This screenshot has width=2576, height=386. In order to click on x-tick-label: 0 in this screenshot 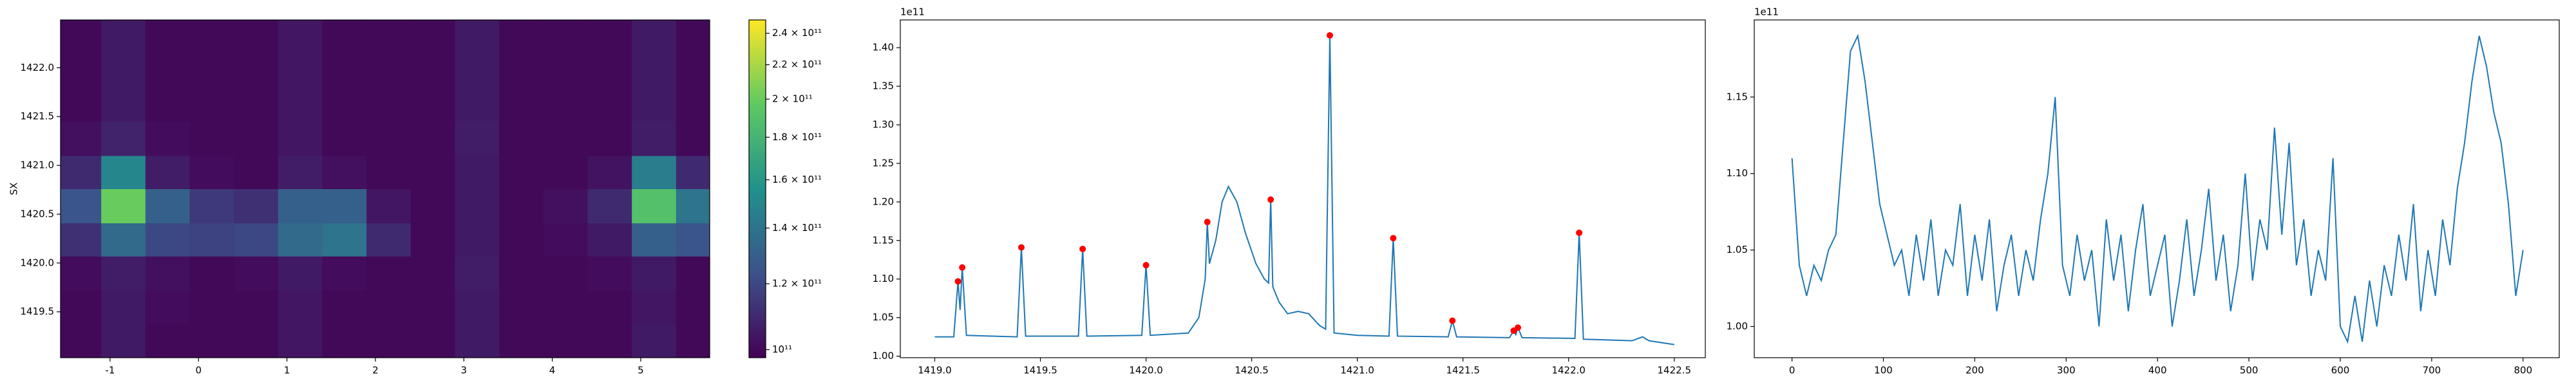, I will do `click(1792, 370)`.